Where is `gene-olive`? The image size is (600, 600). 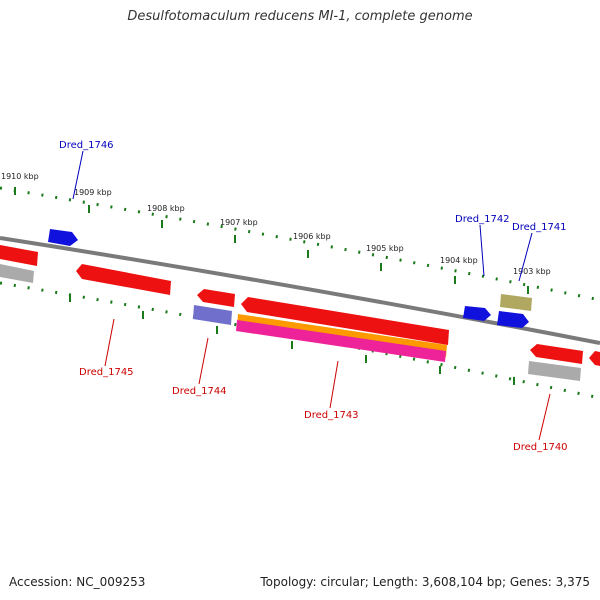
gene-olive is located at coordinates (516, 302).